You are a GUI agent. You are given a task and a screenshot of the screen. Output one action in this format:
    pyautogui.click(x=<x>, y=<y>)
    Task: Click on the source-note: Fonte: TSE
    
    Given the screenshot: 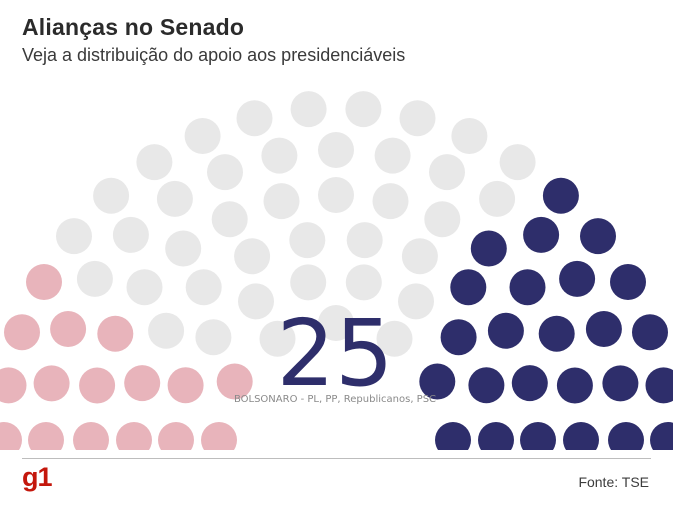 What is the action you would take?
    pyautogui.click(x=613, y=482)
    